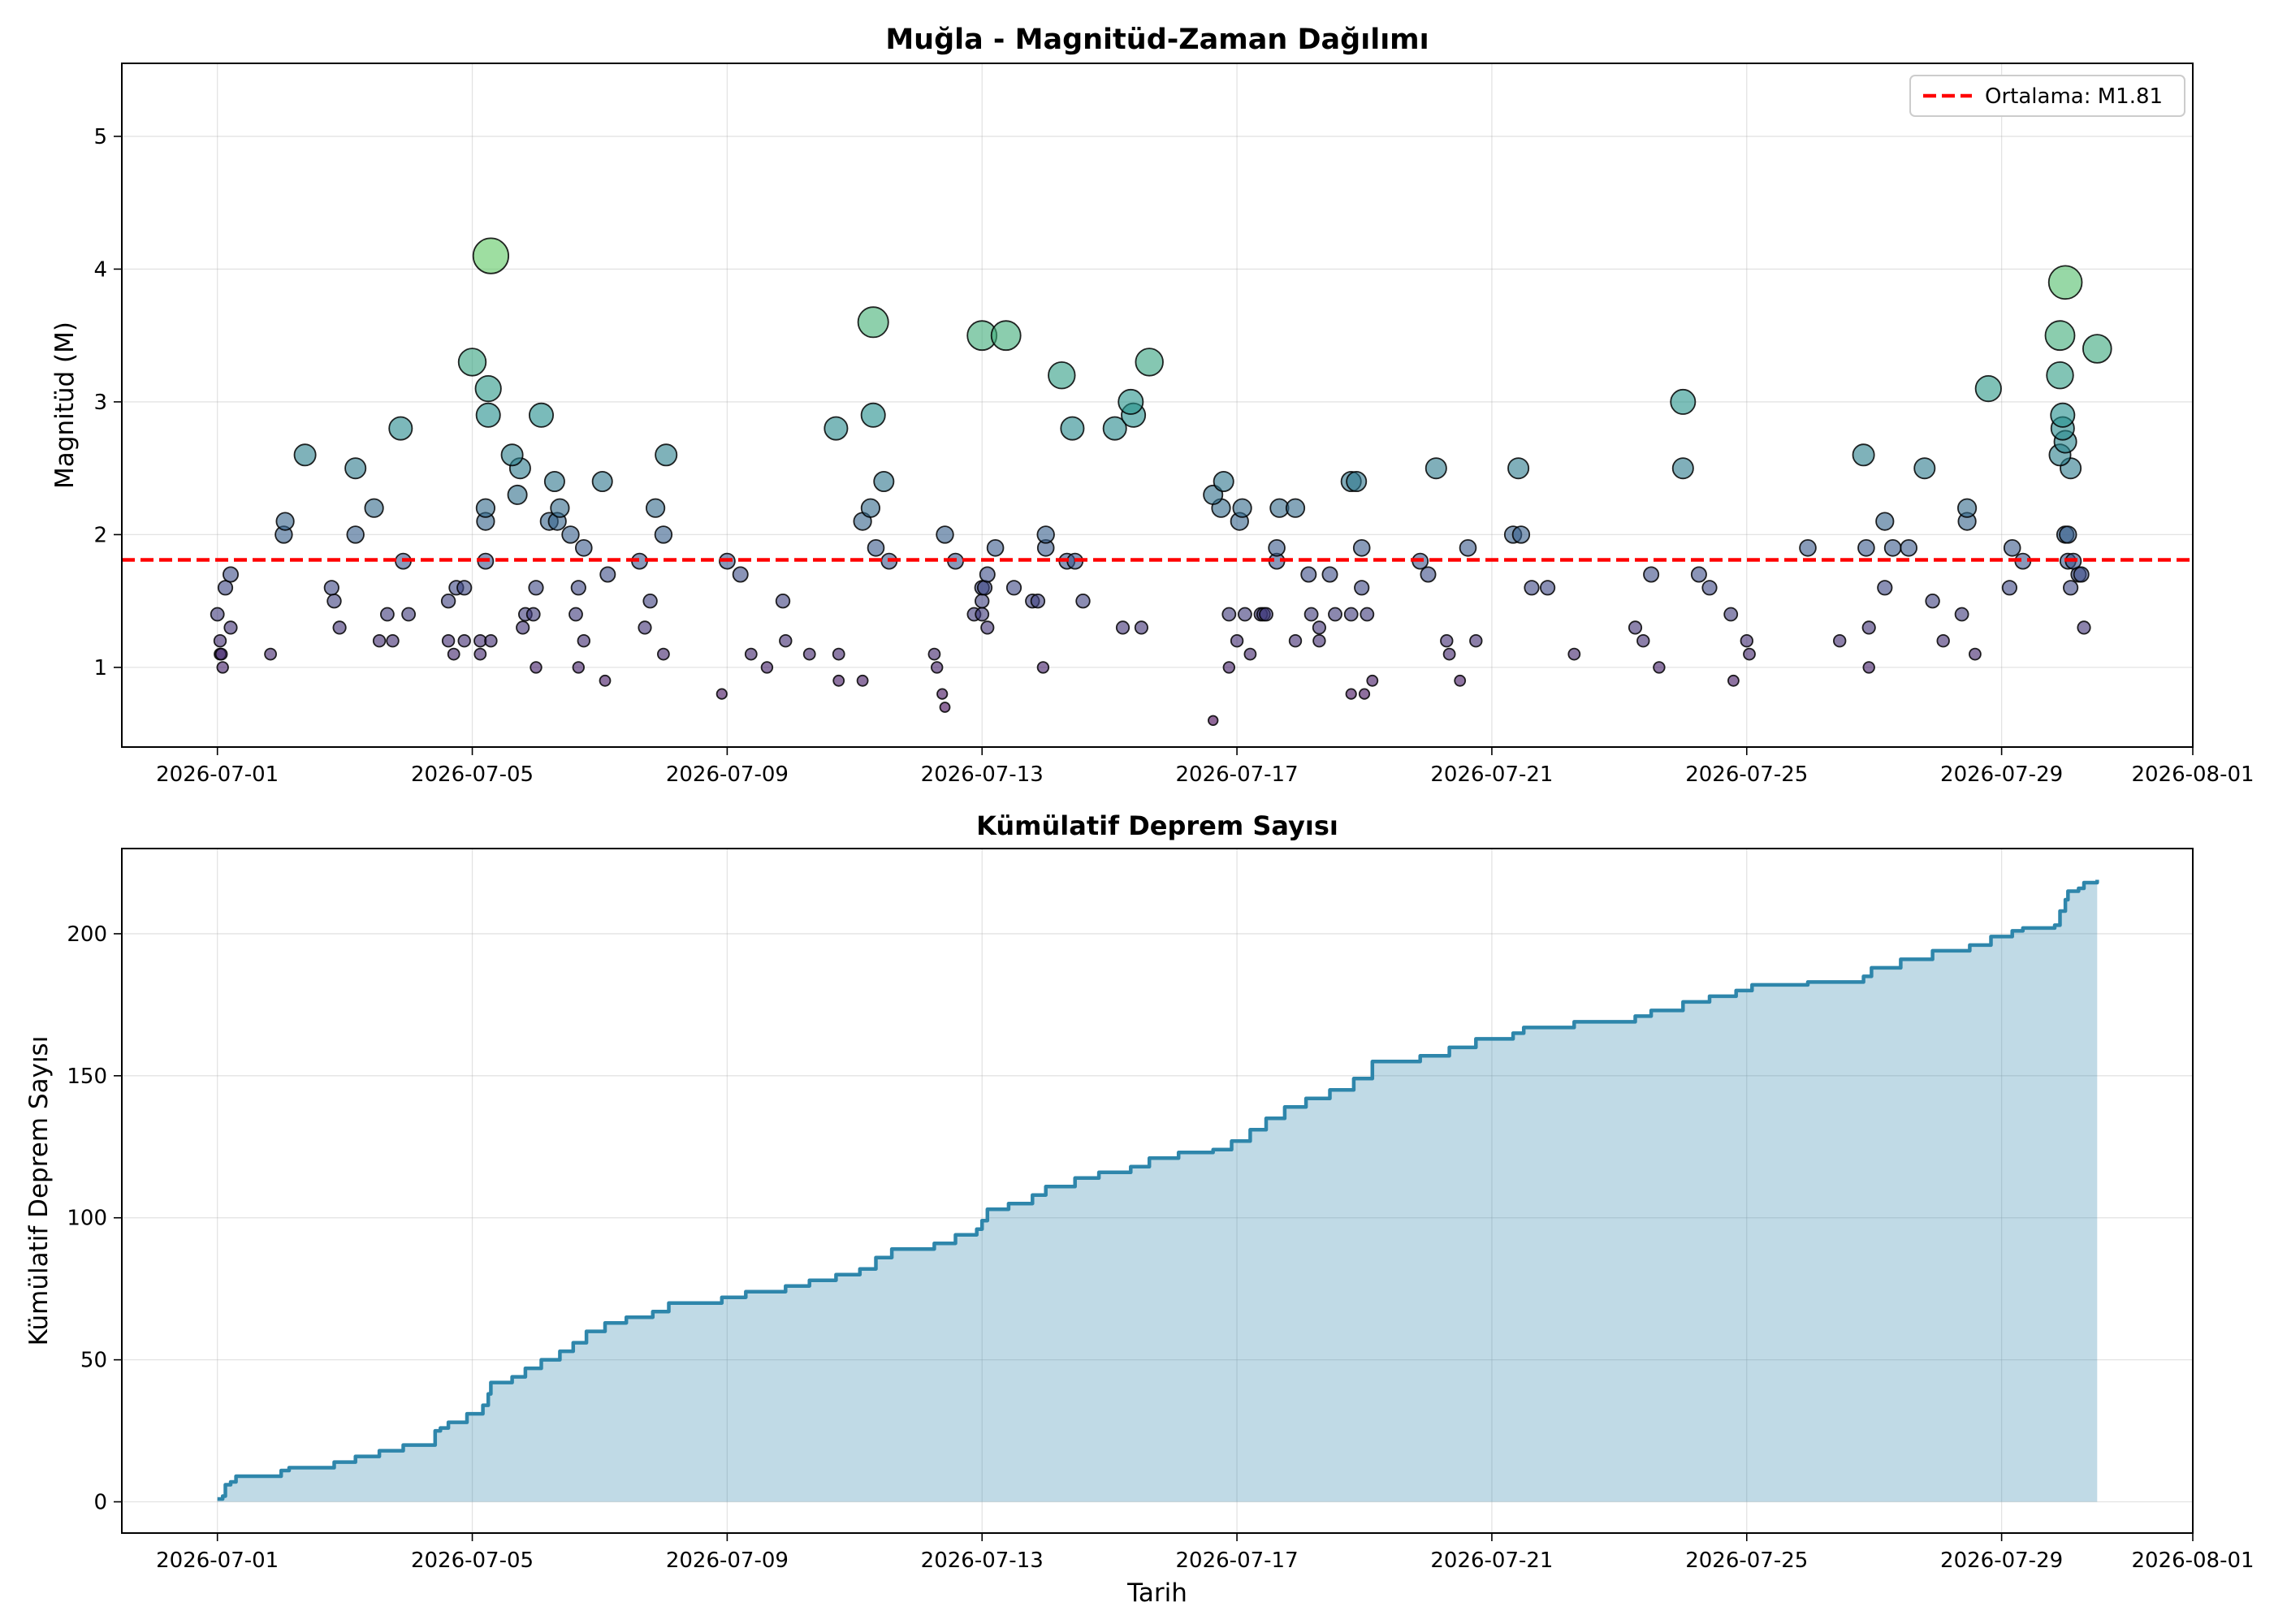 This screenshot has height=1624, width=2274. What do you see at coordinates (727, 1561) in the screenshot?
I see `x-tick-label: 2026-07-09` at bounding box center [727, 1561].